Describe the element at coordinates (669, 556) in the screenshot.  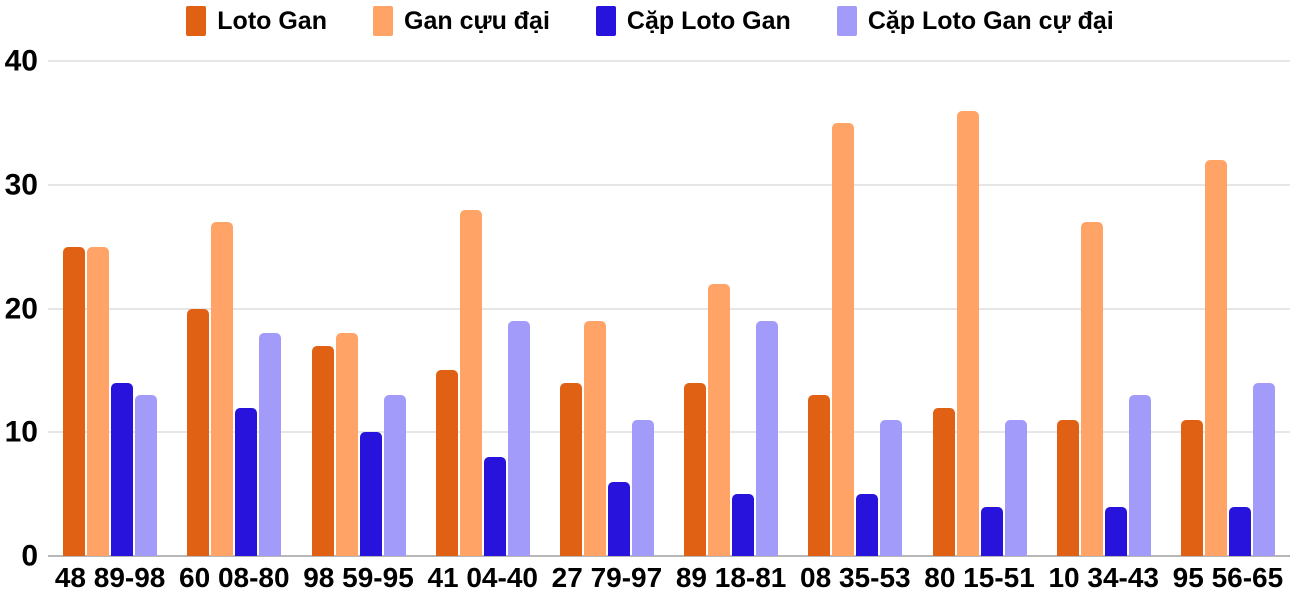
I see `x-axis-baseline` at that location.